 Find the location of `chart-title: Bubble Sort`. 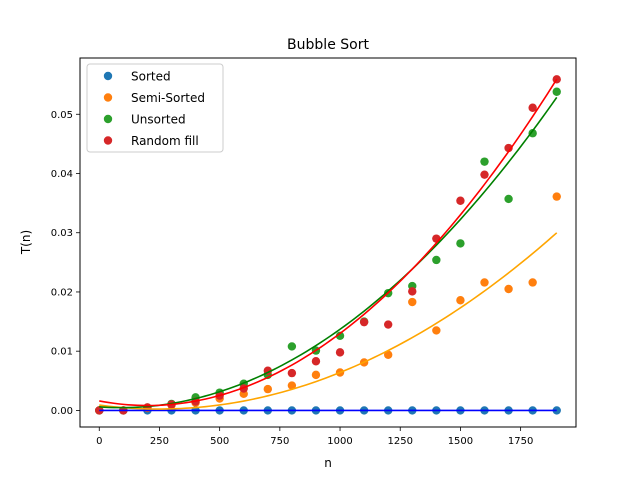

chart-title: Bubble Sort is located at coordinates (328, 45).